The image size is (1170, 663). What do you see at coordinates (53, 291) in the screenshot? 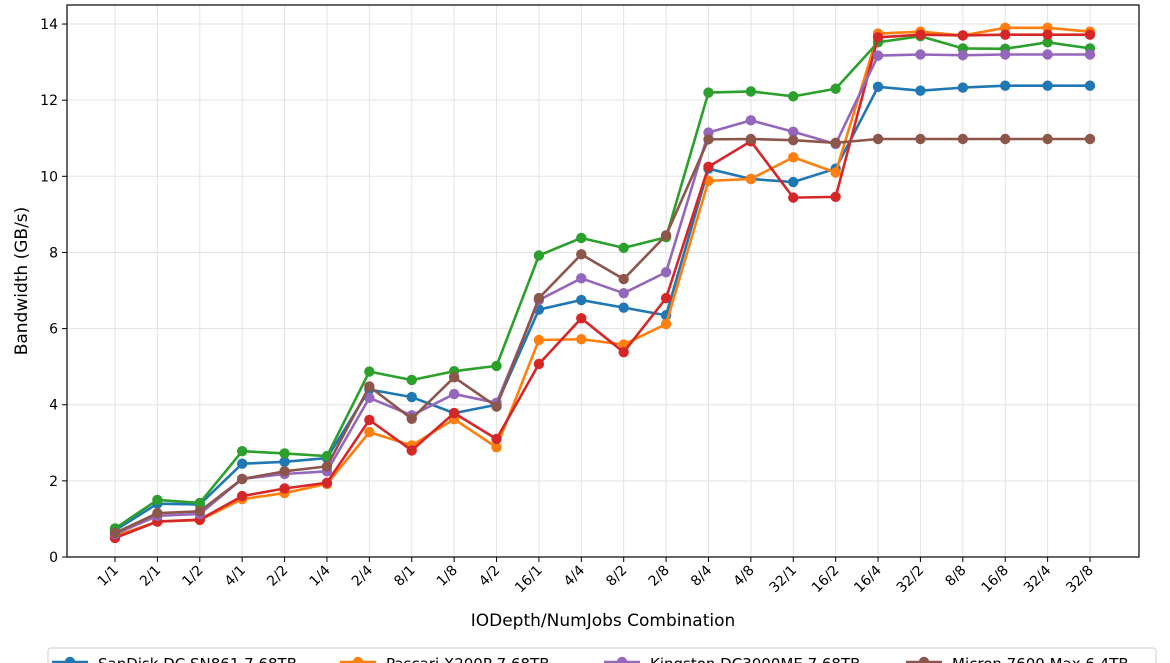
I see `y-axis-ticks: 0 2 4 6 8 10 12 14` at bounding box center [53, 291].